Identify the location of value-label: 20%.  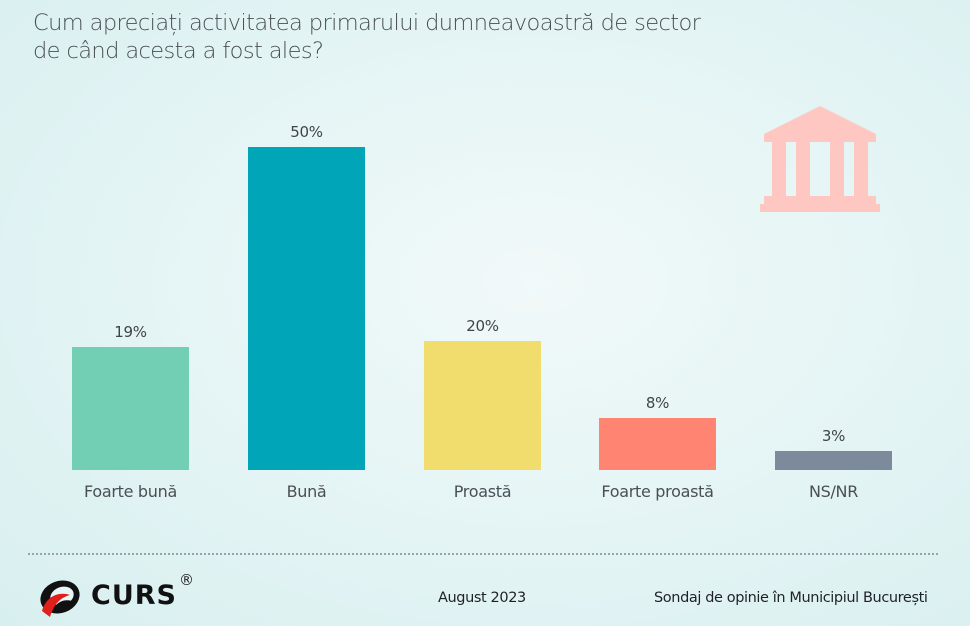
(482, 326).